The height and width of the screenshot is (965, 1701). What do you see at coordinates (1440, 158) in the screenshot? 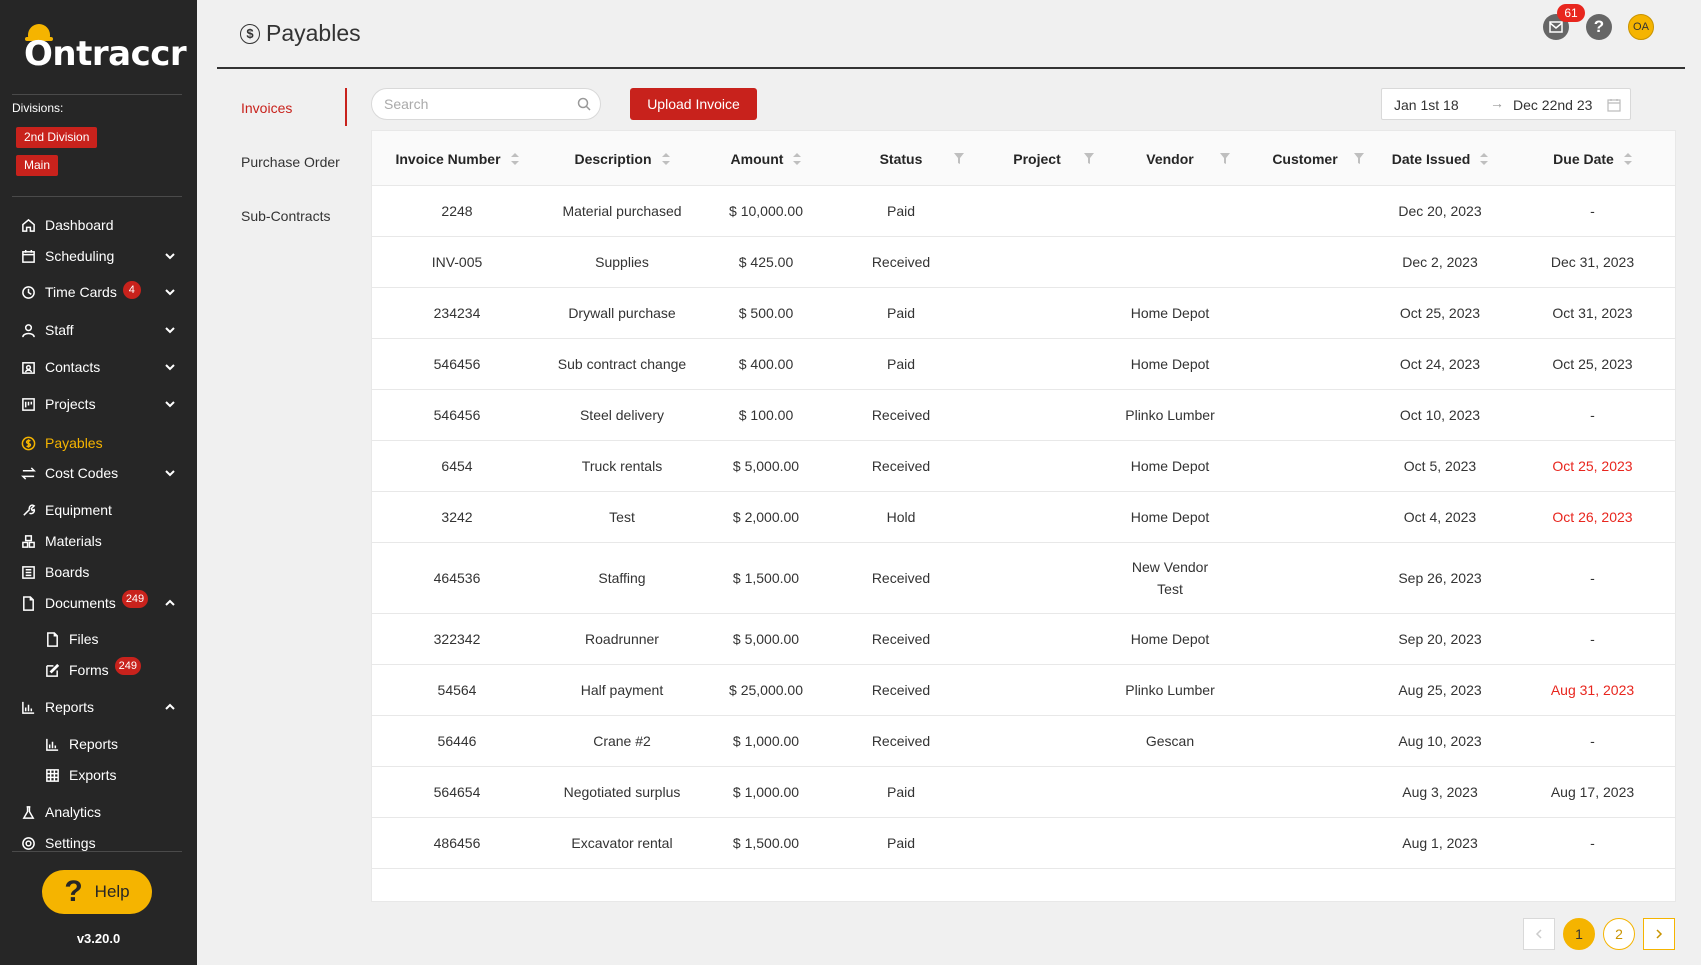
I see `column-header: Date Issued` at bounding box center [1440, 158].